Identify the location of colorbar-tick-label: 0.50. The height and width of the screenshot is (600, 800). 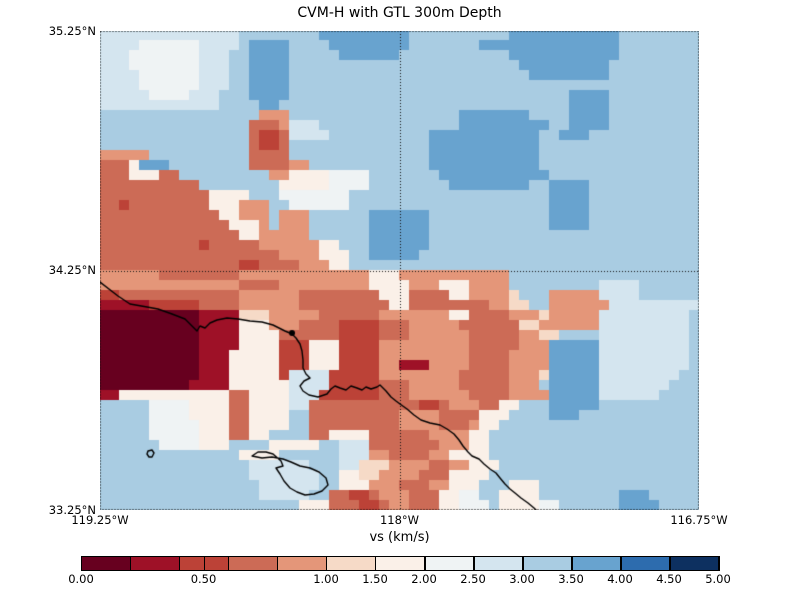
(203, 579).